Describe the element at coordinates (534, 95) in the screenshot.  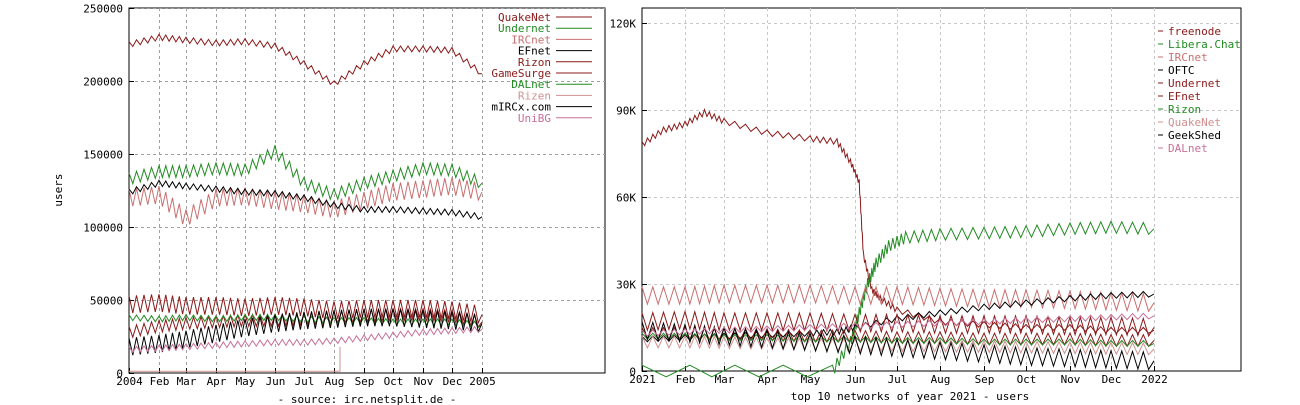
I see `legend-label-rizen: Rizen` at that location.